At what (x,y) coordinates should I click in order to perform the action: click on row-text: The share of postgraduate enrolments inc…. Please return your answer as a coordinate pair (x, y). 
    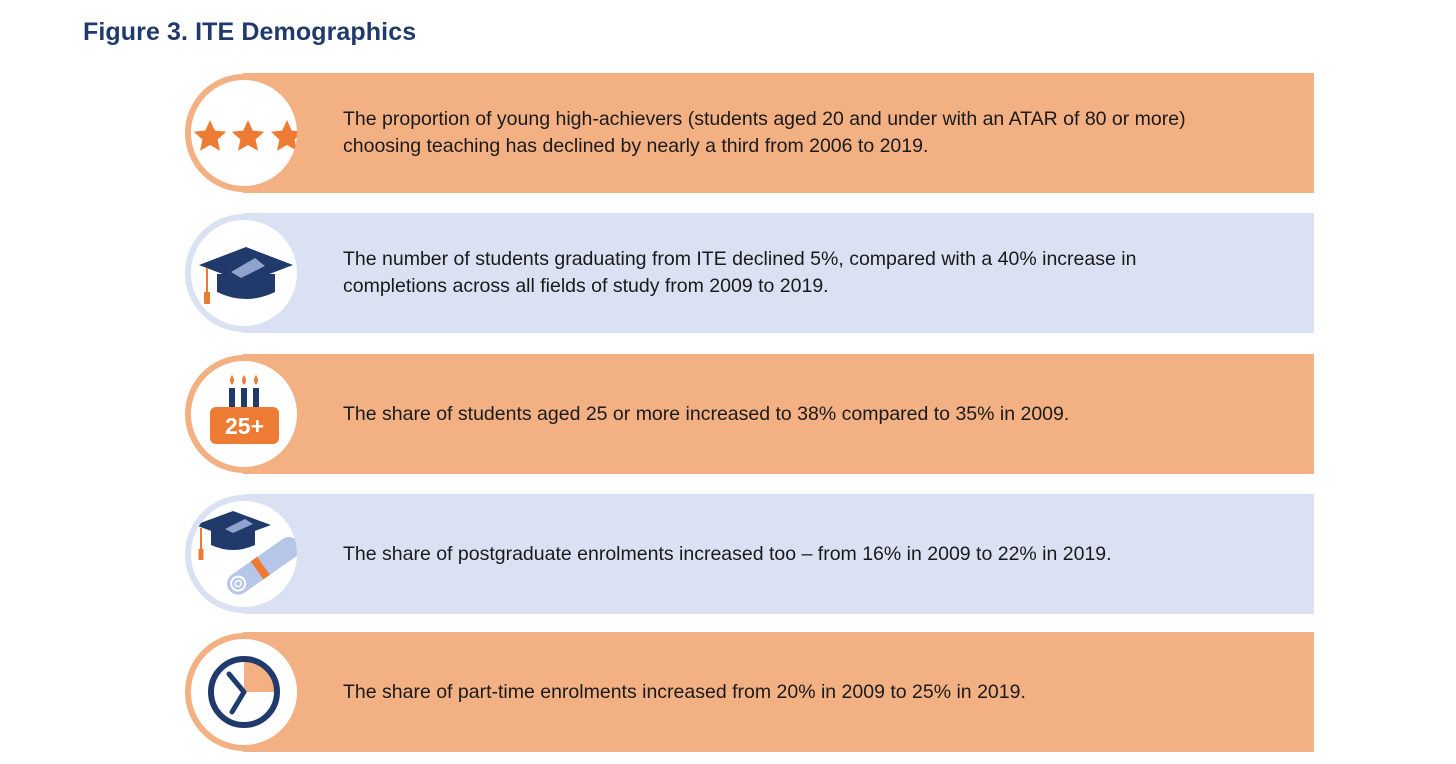
    Looking at the image, I should click on (727, 553).